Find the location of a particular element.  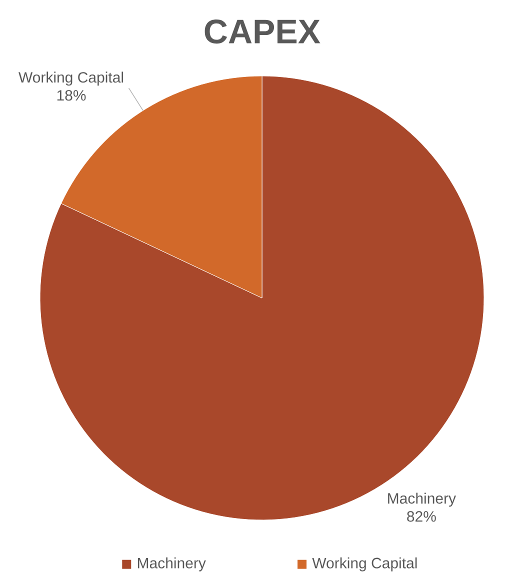

legend-label: Machinery is located at coordinates (172, 564).